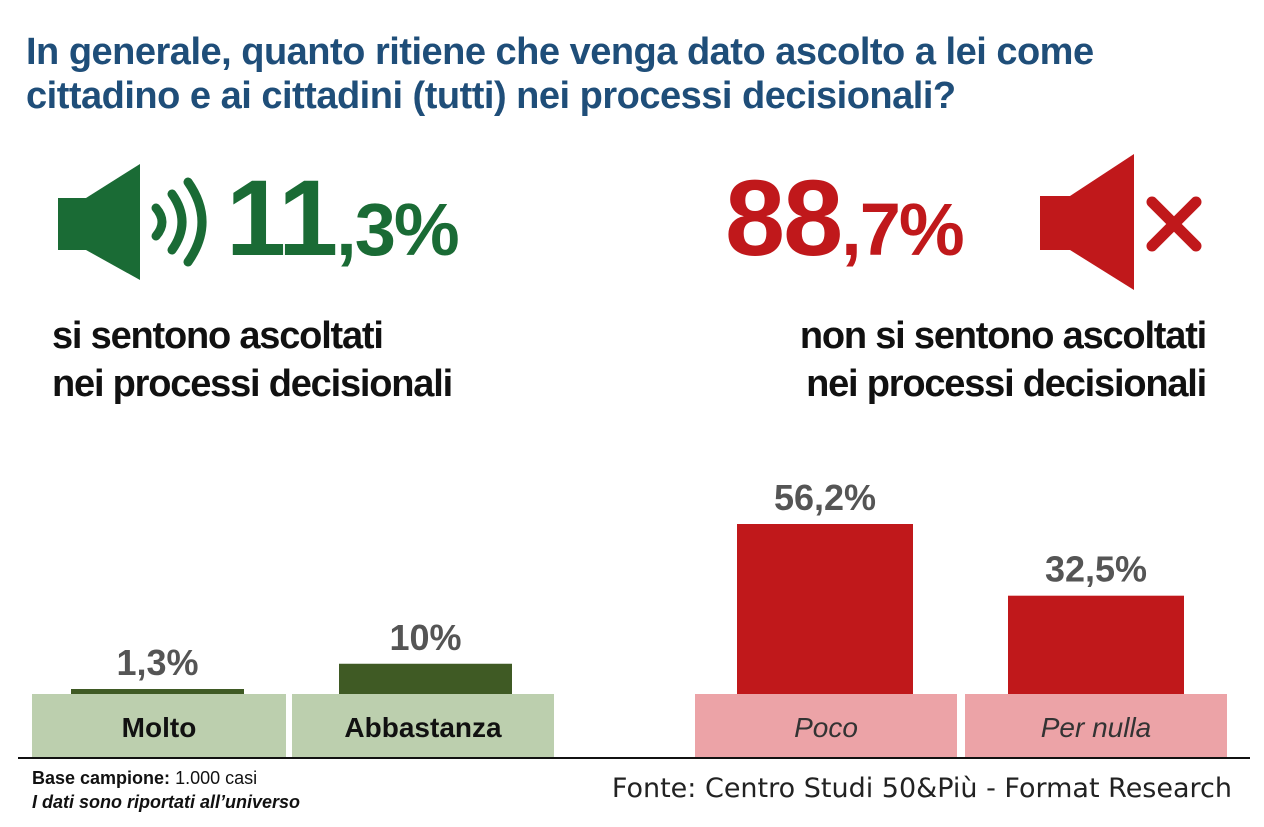 This screenshot has height=827, width=1264. Describe the element at coordinates (216, 778) in the screenshot. I see `sample-base-value: 1.000 casi` at that location.